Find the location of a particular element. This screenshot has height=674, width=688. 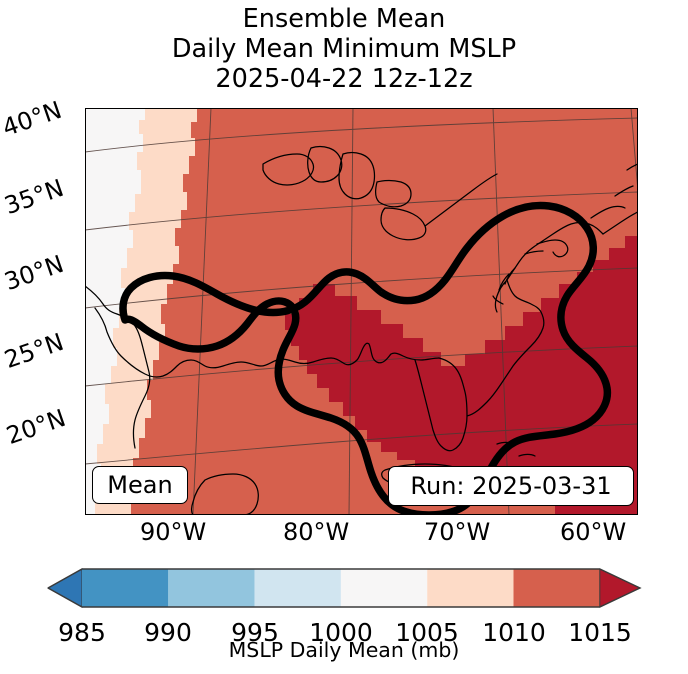

title-line-1: Ensemble Mean is located at coordinates (344, 19).